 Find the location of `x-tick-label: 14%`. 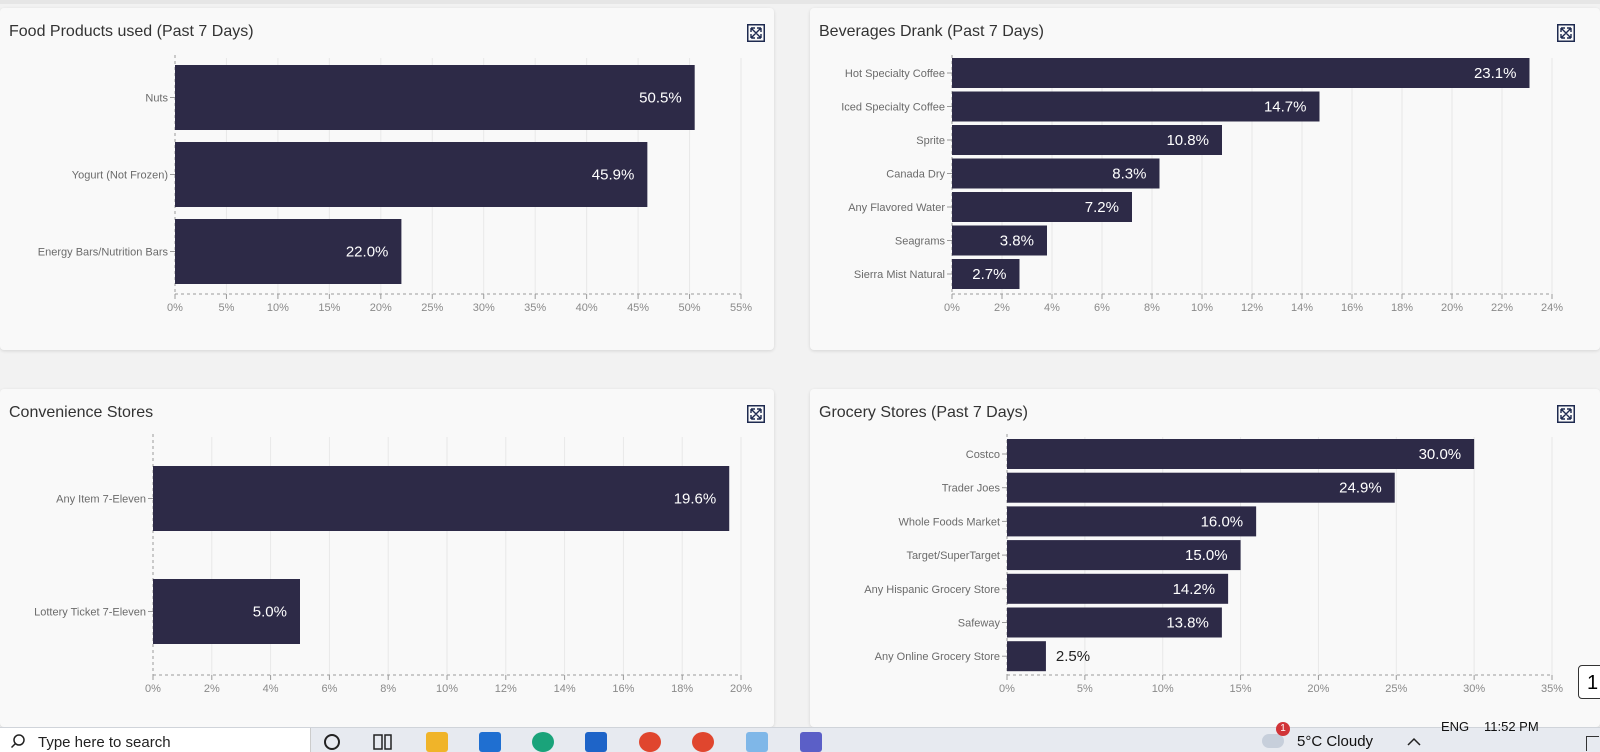

x-tick-label: 14% is located at coordinates (565, 689).